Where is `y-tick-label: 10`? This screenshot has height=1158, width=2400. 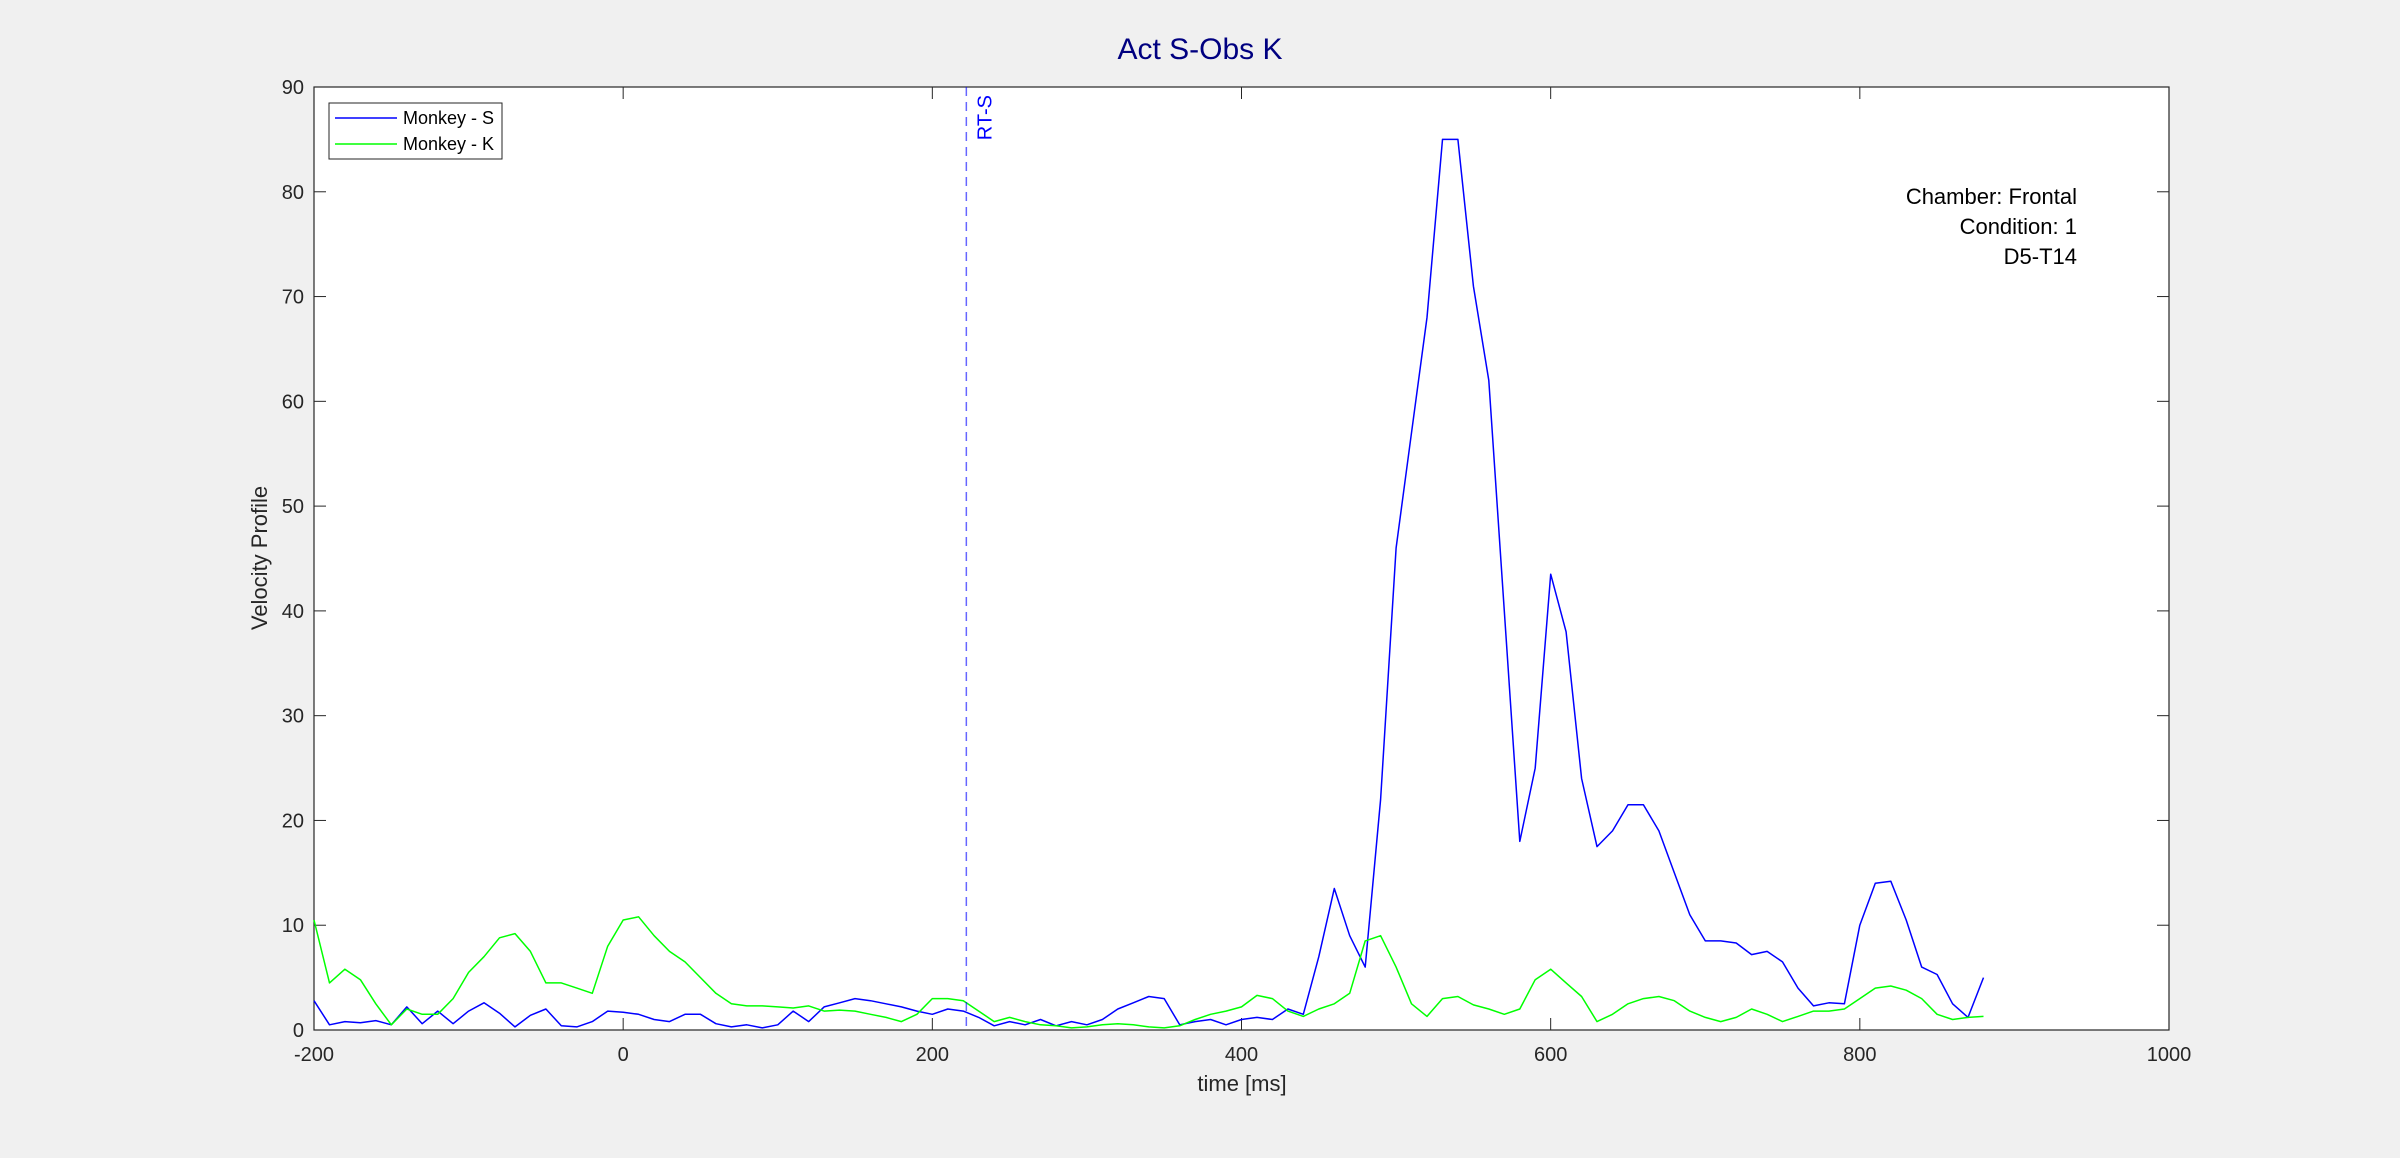 y-tick-label: 10 is located at coordinates (293, 926).